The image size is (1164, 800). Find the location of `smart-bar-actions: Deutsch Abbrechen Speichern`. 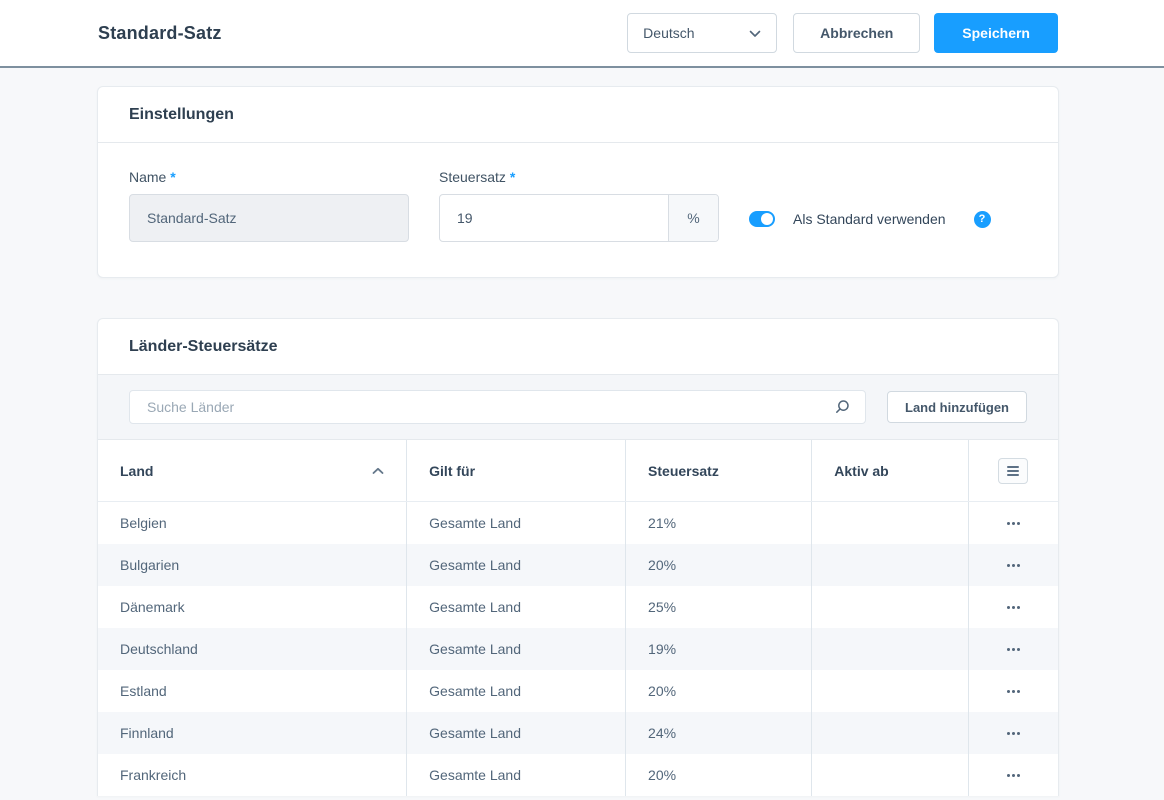

smart-bar-actions: Deutsch Abbrechen Speichern is located at coordinates (842, 33).